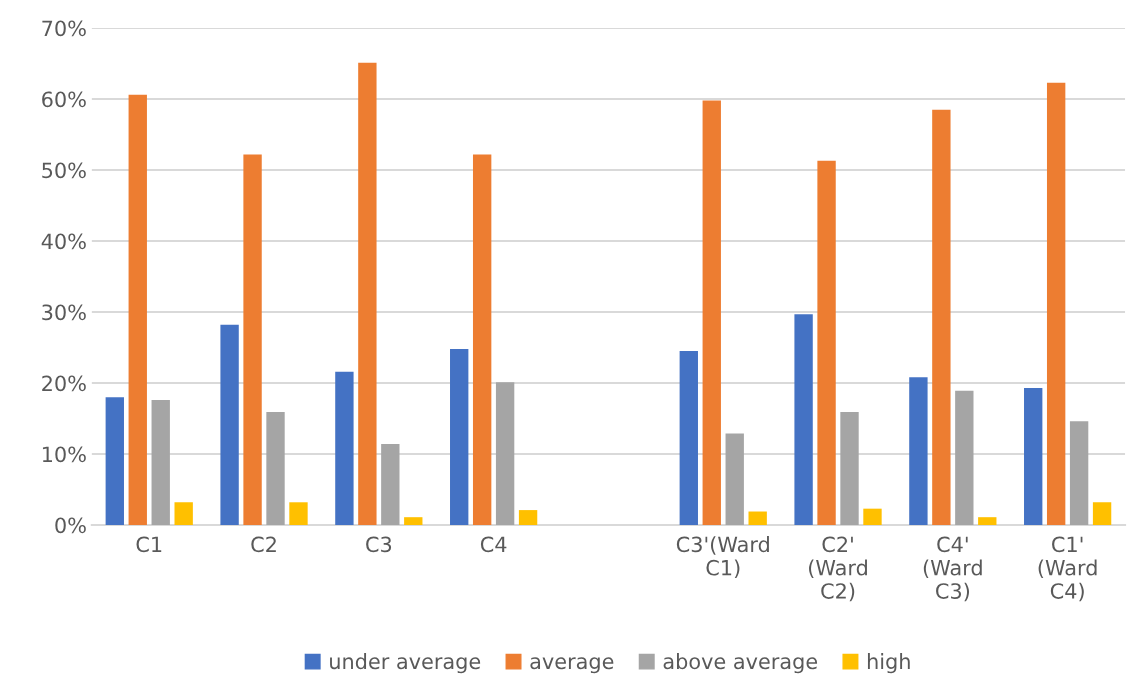 Image resolution: width=1148 pixels, height=700 pixels. Describe the element at coordinates (64, 312) in the screenshot. I see `y-tick-label: 30%` at that location.